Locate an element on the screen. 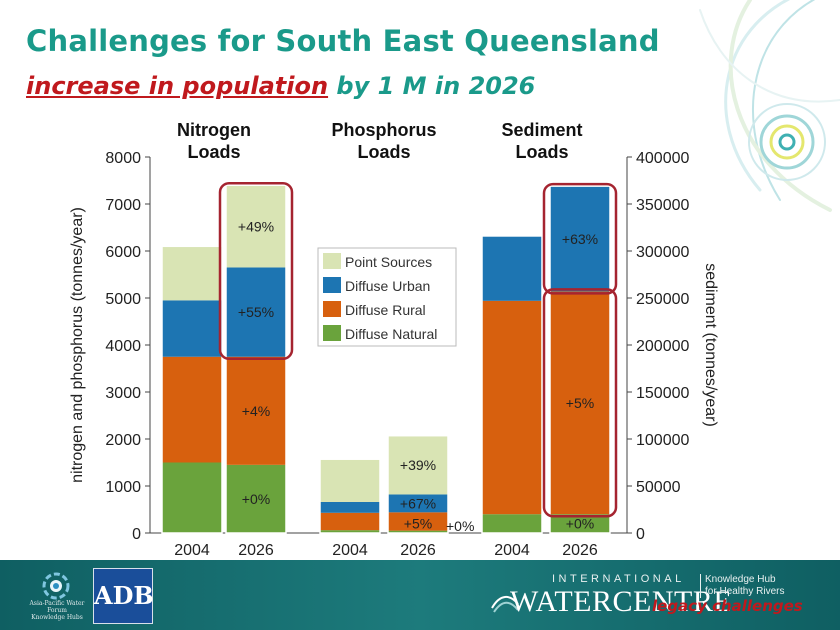 The image size is (840, 630). knowledge-hub-label: Knowledge Hub for Healthy Rivers is located at coordinates (742, 586).